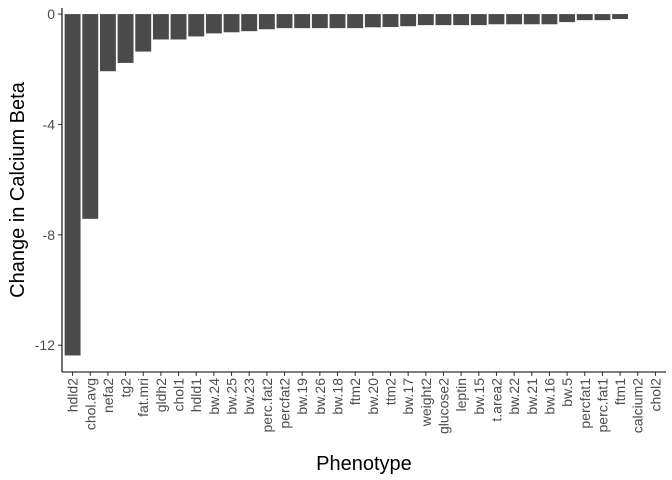 The width and height of the screenshot is (672, 480). Describe the element at coordinates (72, 185) in the screenshot. I see `bar-hdld2` at that location.